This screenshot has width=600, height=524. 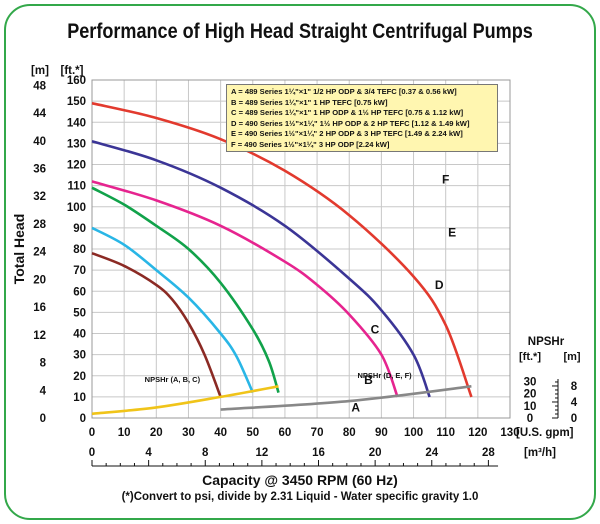 I want to click on npshr-tick-label-m: 4, so click(x=574, y=403).